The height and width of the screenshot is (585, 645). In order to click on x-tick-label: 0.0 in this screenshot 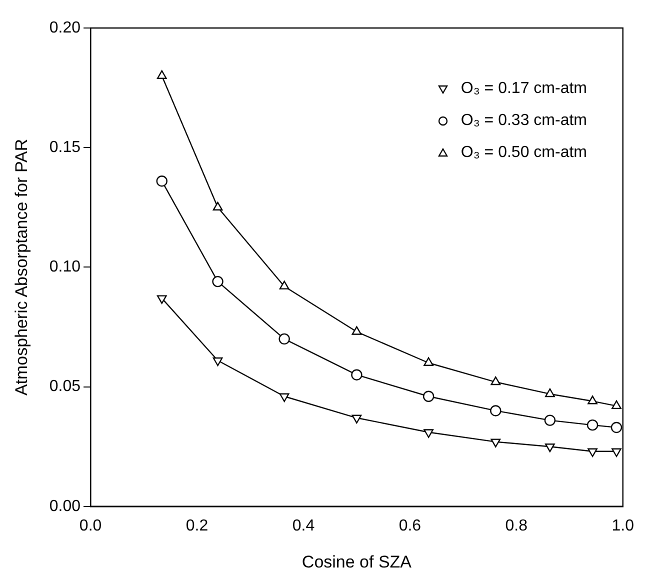, I will do `click(90, 525)`.